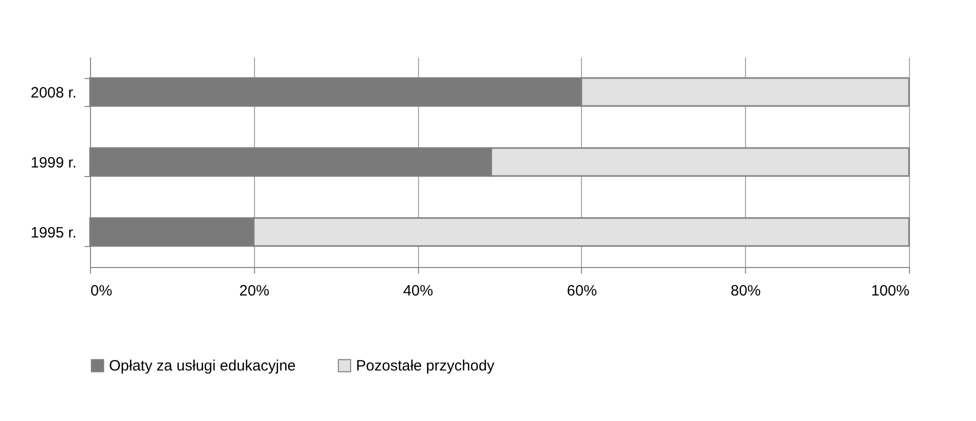  I want to click on x-tick-label: 100%, so click(890, 291).